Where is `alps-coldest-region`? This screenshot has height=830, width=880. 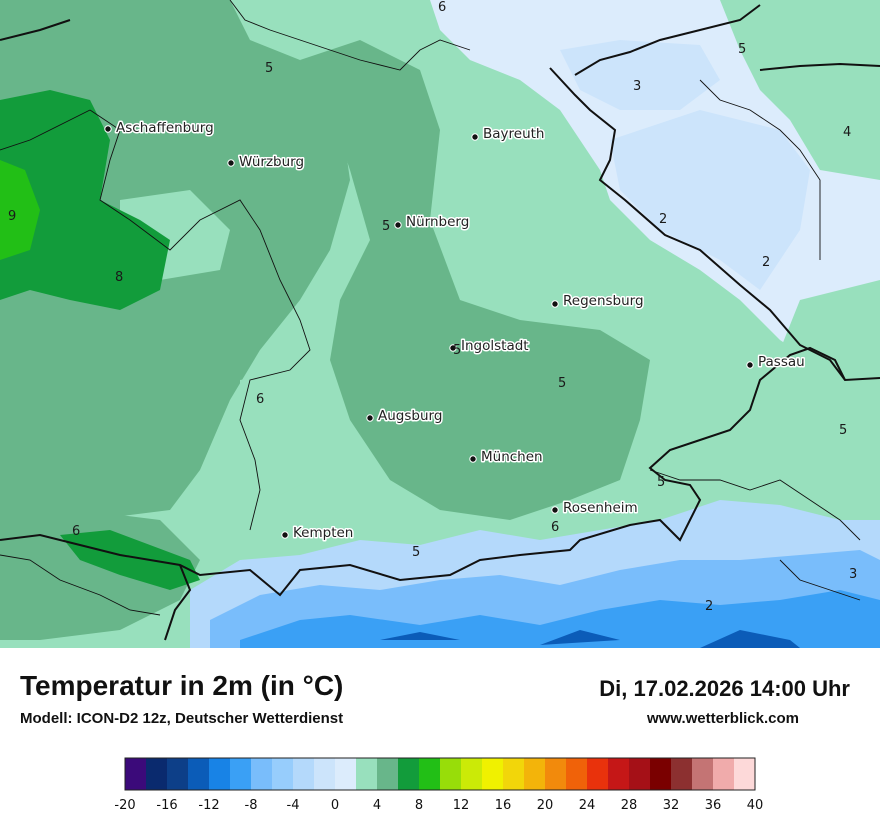
alps-coldest-region is located at coordinates (560, 619).